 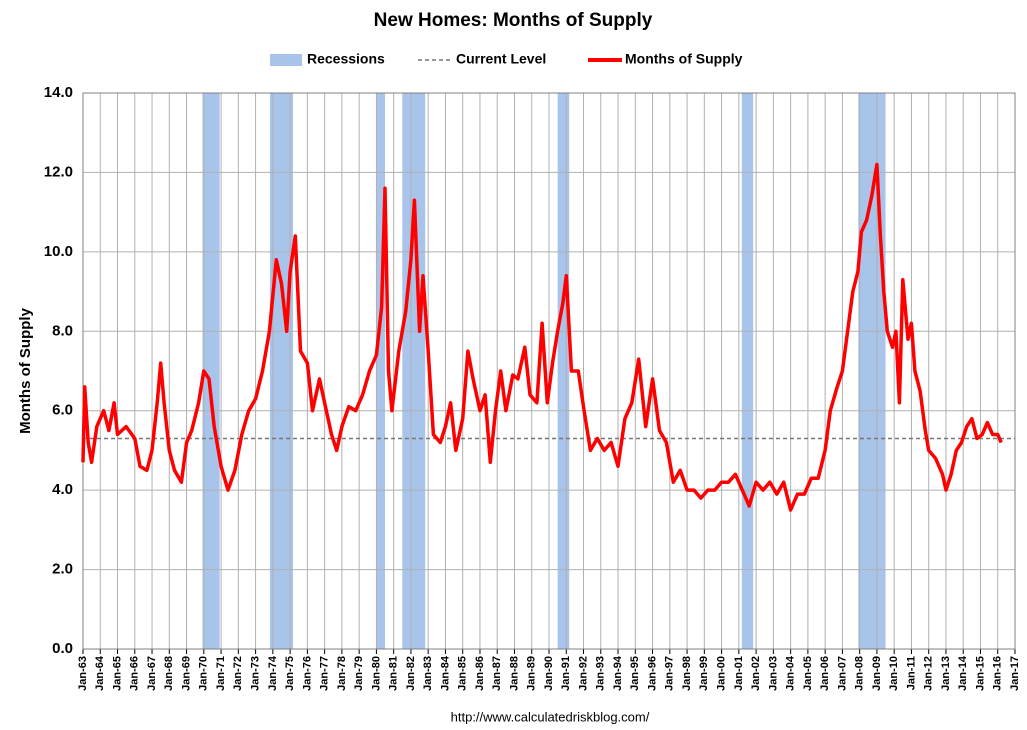 I want to click on x-tick-label: Jan-05, so click(x=808, y=673).